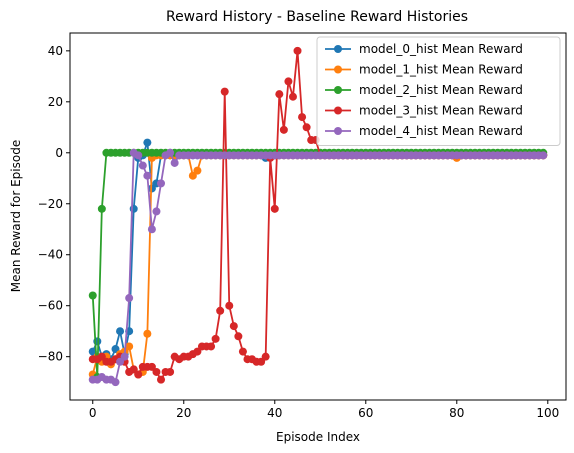 Image resolution: width=574 pixels, height=453 pixels. What do you see at coordinates (55, 51) in the screenshot?
I see `y-tick-label: 40` at bounding box center [55, 51].